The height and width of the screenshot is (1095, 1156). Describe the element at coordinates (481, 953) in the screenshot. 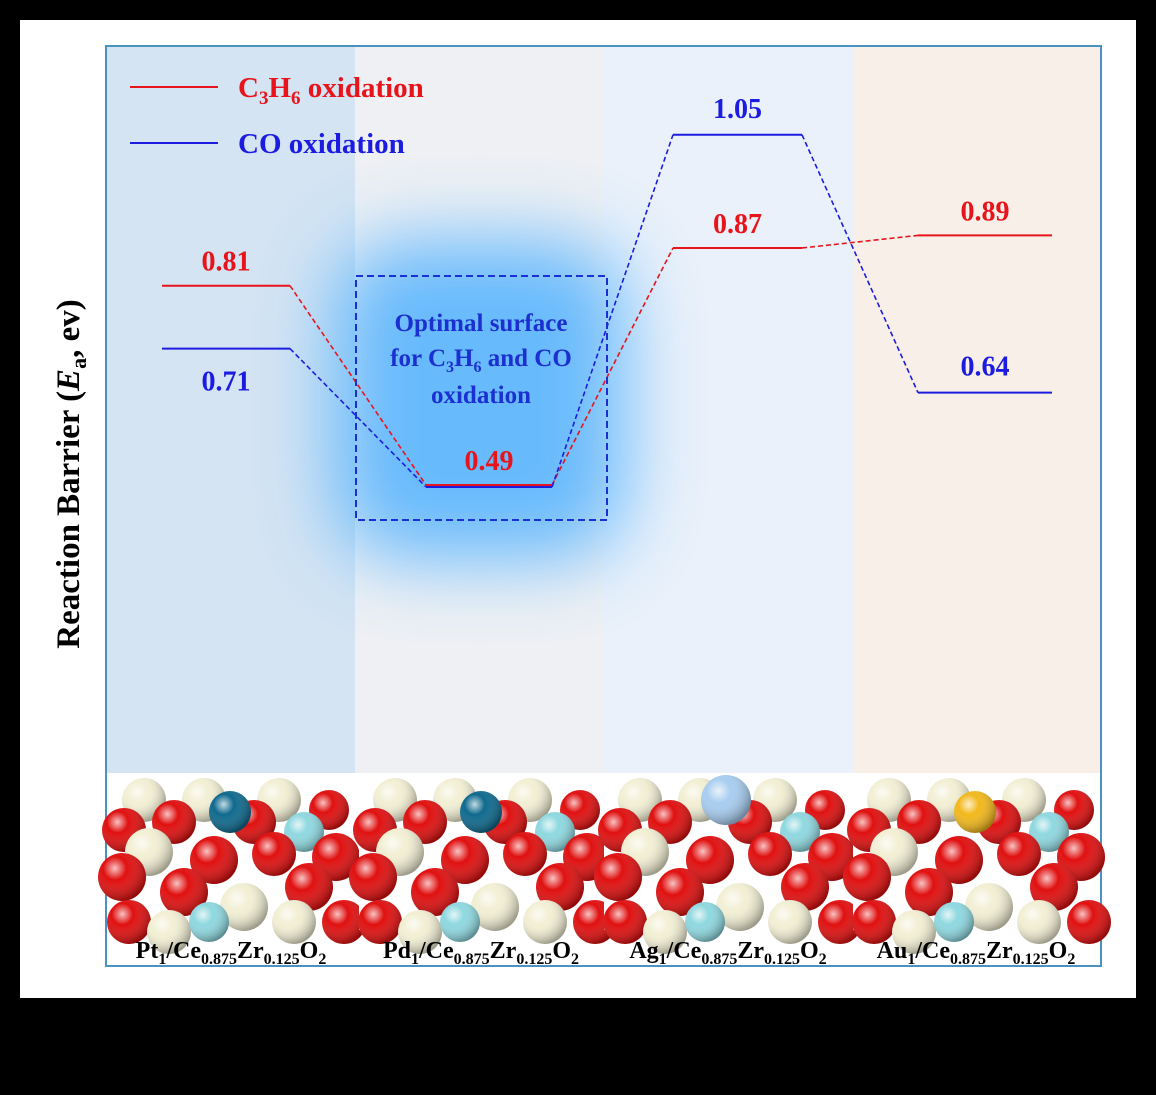

I see `category-label-2: Pd1/Ce0.875Zr0.125O2` at that location.